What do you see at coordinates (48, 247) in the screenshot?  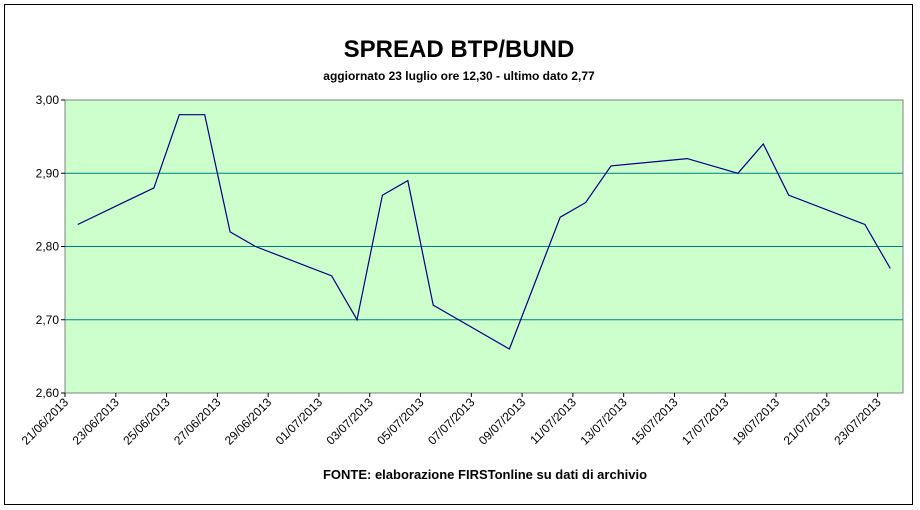 I see `y-tick-label: 2,80` at bounding box center [48, 247].